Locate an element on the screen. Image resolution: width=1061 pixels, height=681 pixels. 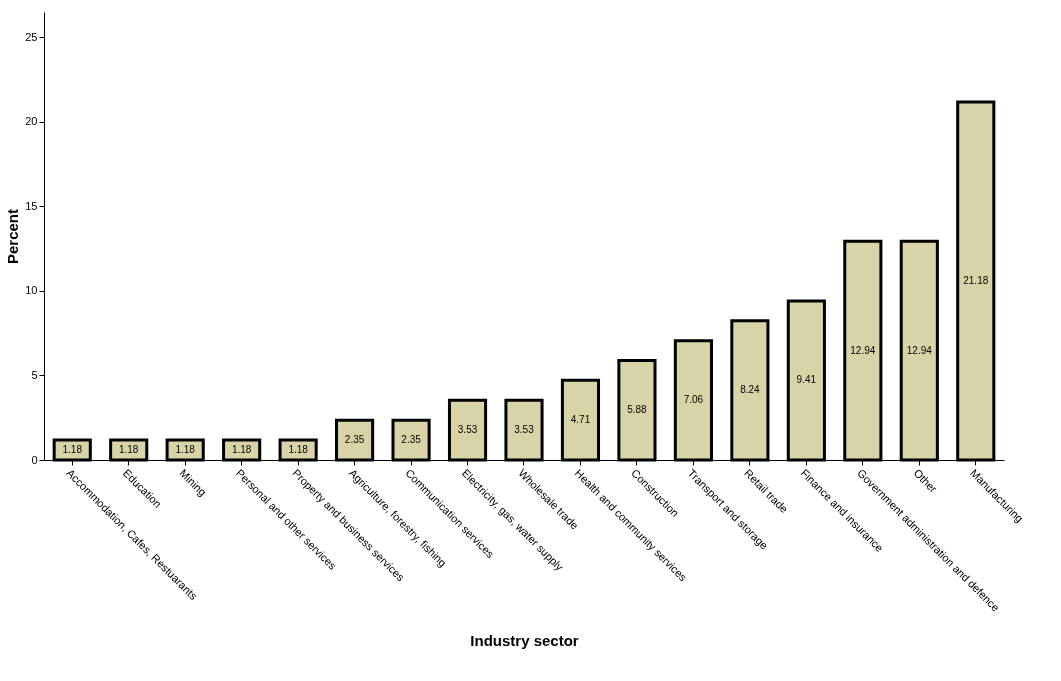
y-tick-label: 15 is located at coordinates (31, 205).